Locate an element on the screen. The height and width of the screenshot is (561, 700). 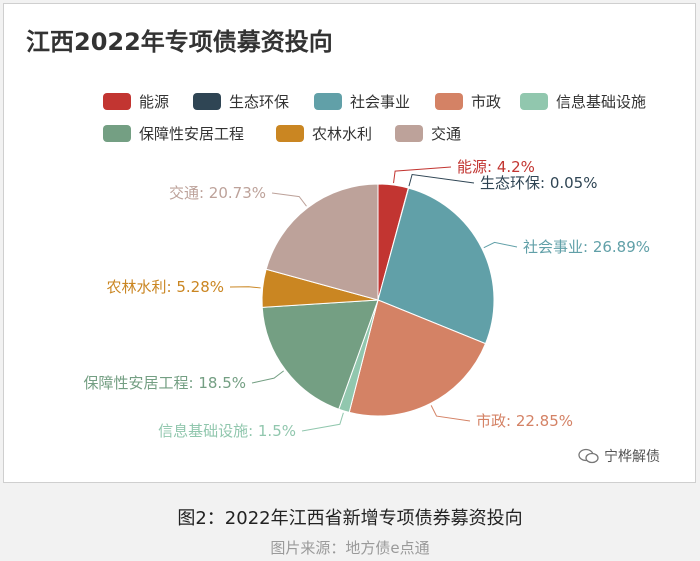
data-label-energy: 能源: 4.2% is located at coordinates (496, 167).